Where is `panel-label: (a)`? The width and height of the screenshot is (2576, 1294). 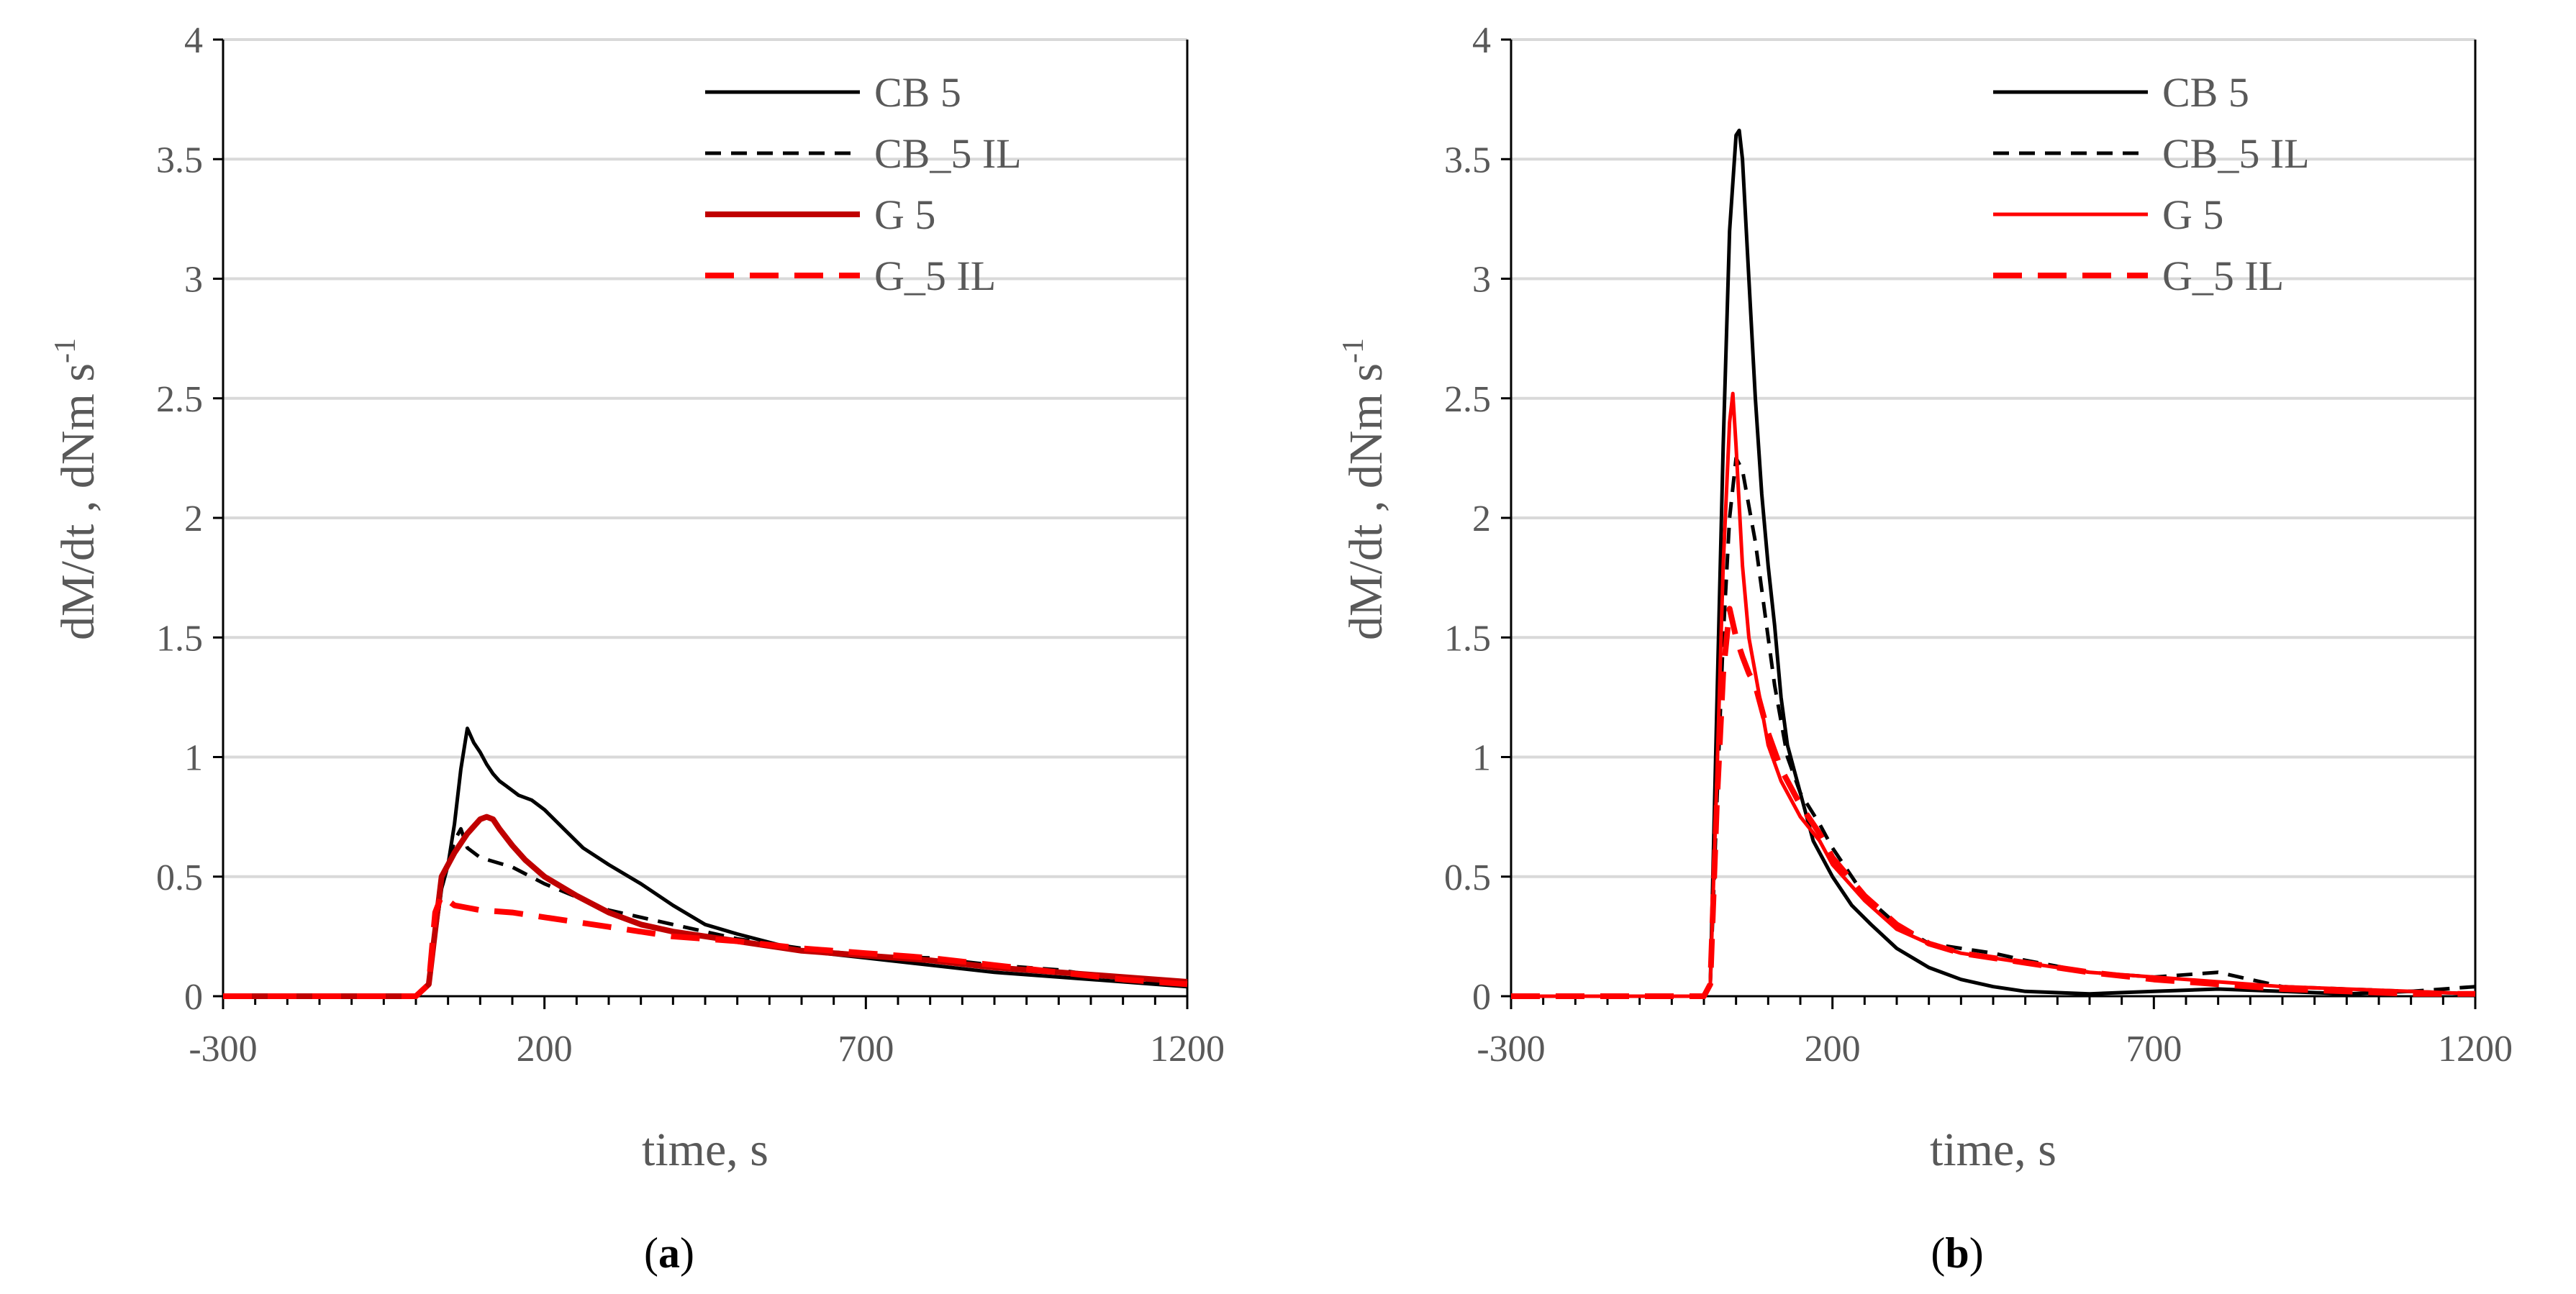
panel-label: (a) is located at coordinates (669, 1253).